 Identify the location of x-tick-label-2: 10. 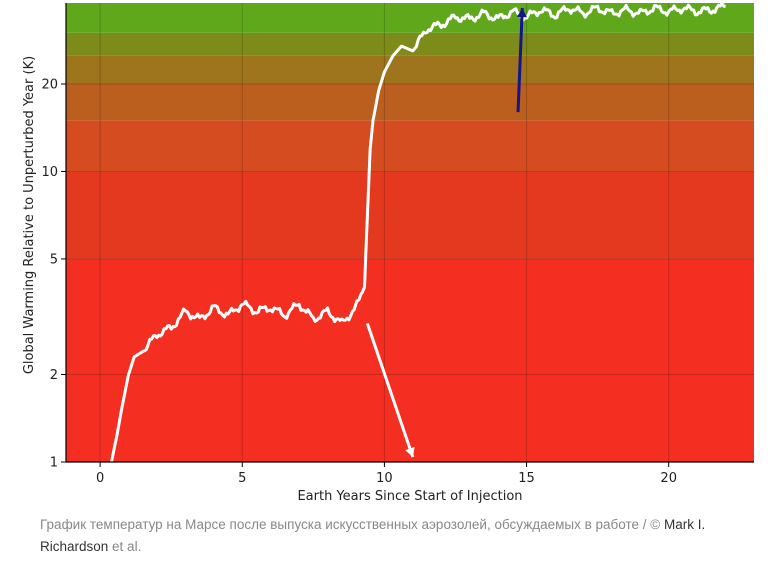
(384, 478).